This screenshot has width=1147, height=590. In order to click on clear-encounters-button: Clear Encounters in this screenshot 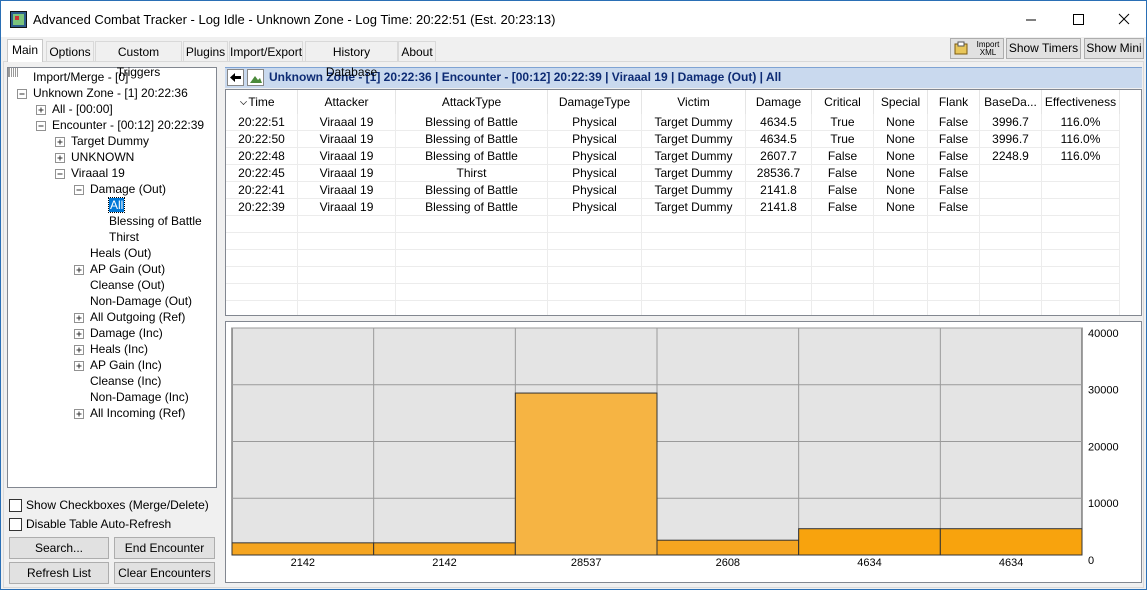, I will do `click(164, 573)`.